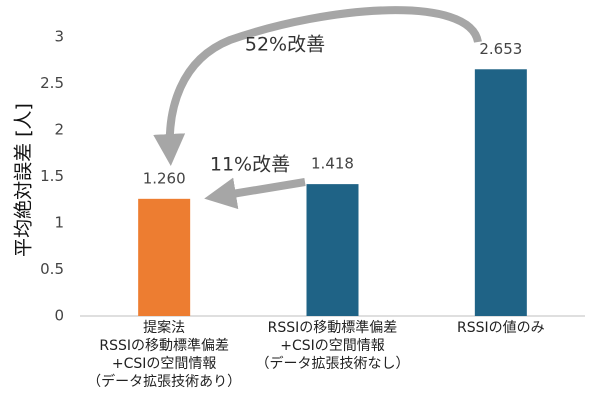 This screenshot has width=600, height=411. What do you see at coordinates (501, 328) in the screenshot?
I see `x-tick-label: RSSIの値のみ` at bounding box center [501, 328].